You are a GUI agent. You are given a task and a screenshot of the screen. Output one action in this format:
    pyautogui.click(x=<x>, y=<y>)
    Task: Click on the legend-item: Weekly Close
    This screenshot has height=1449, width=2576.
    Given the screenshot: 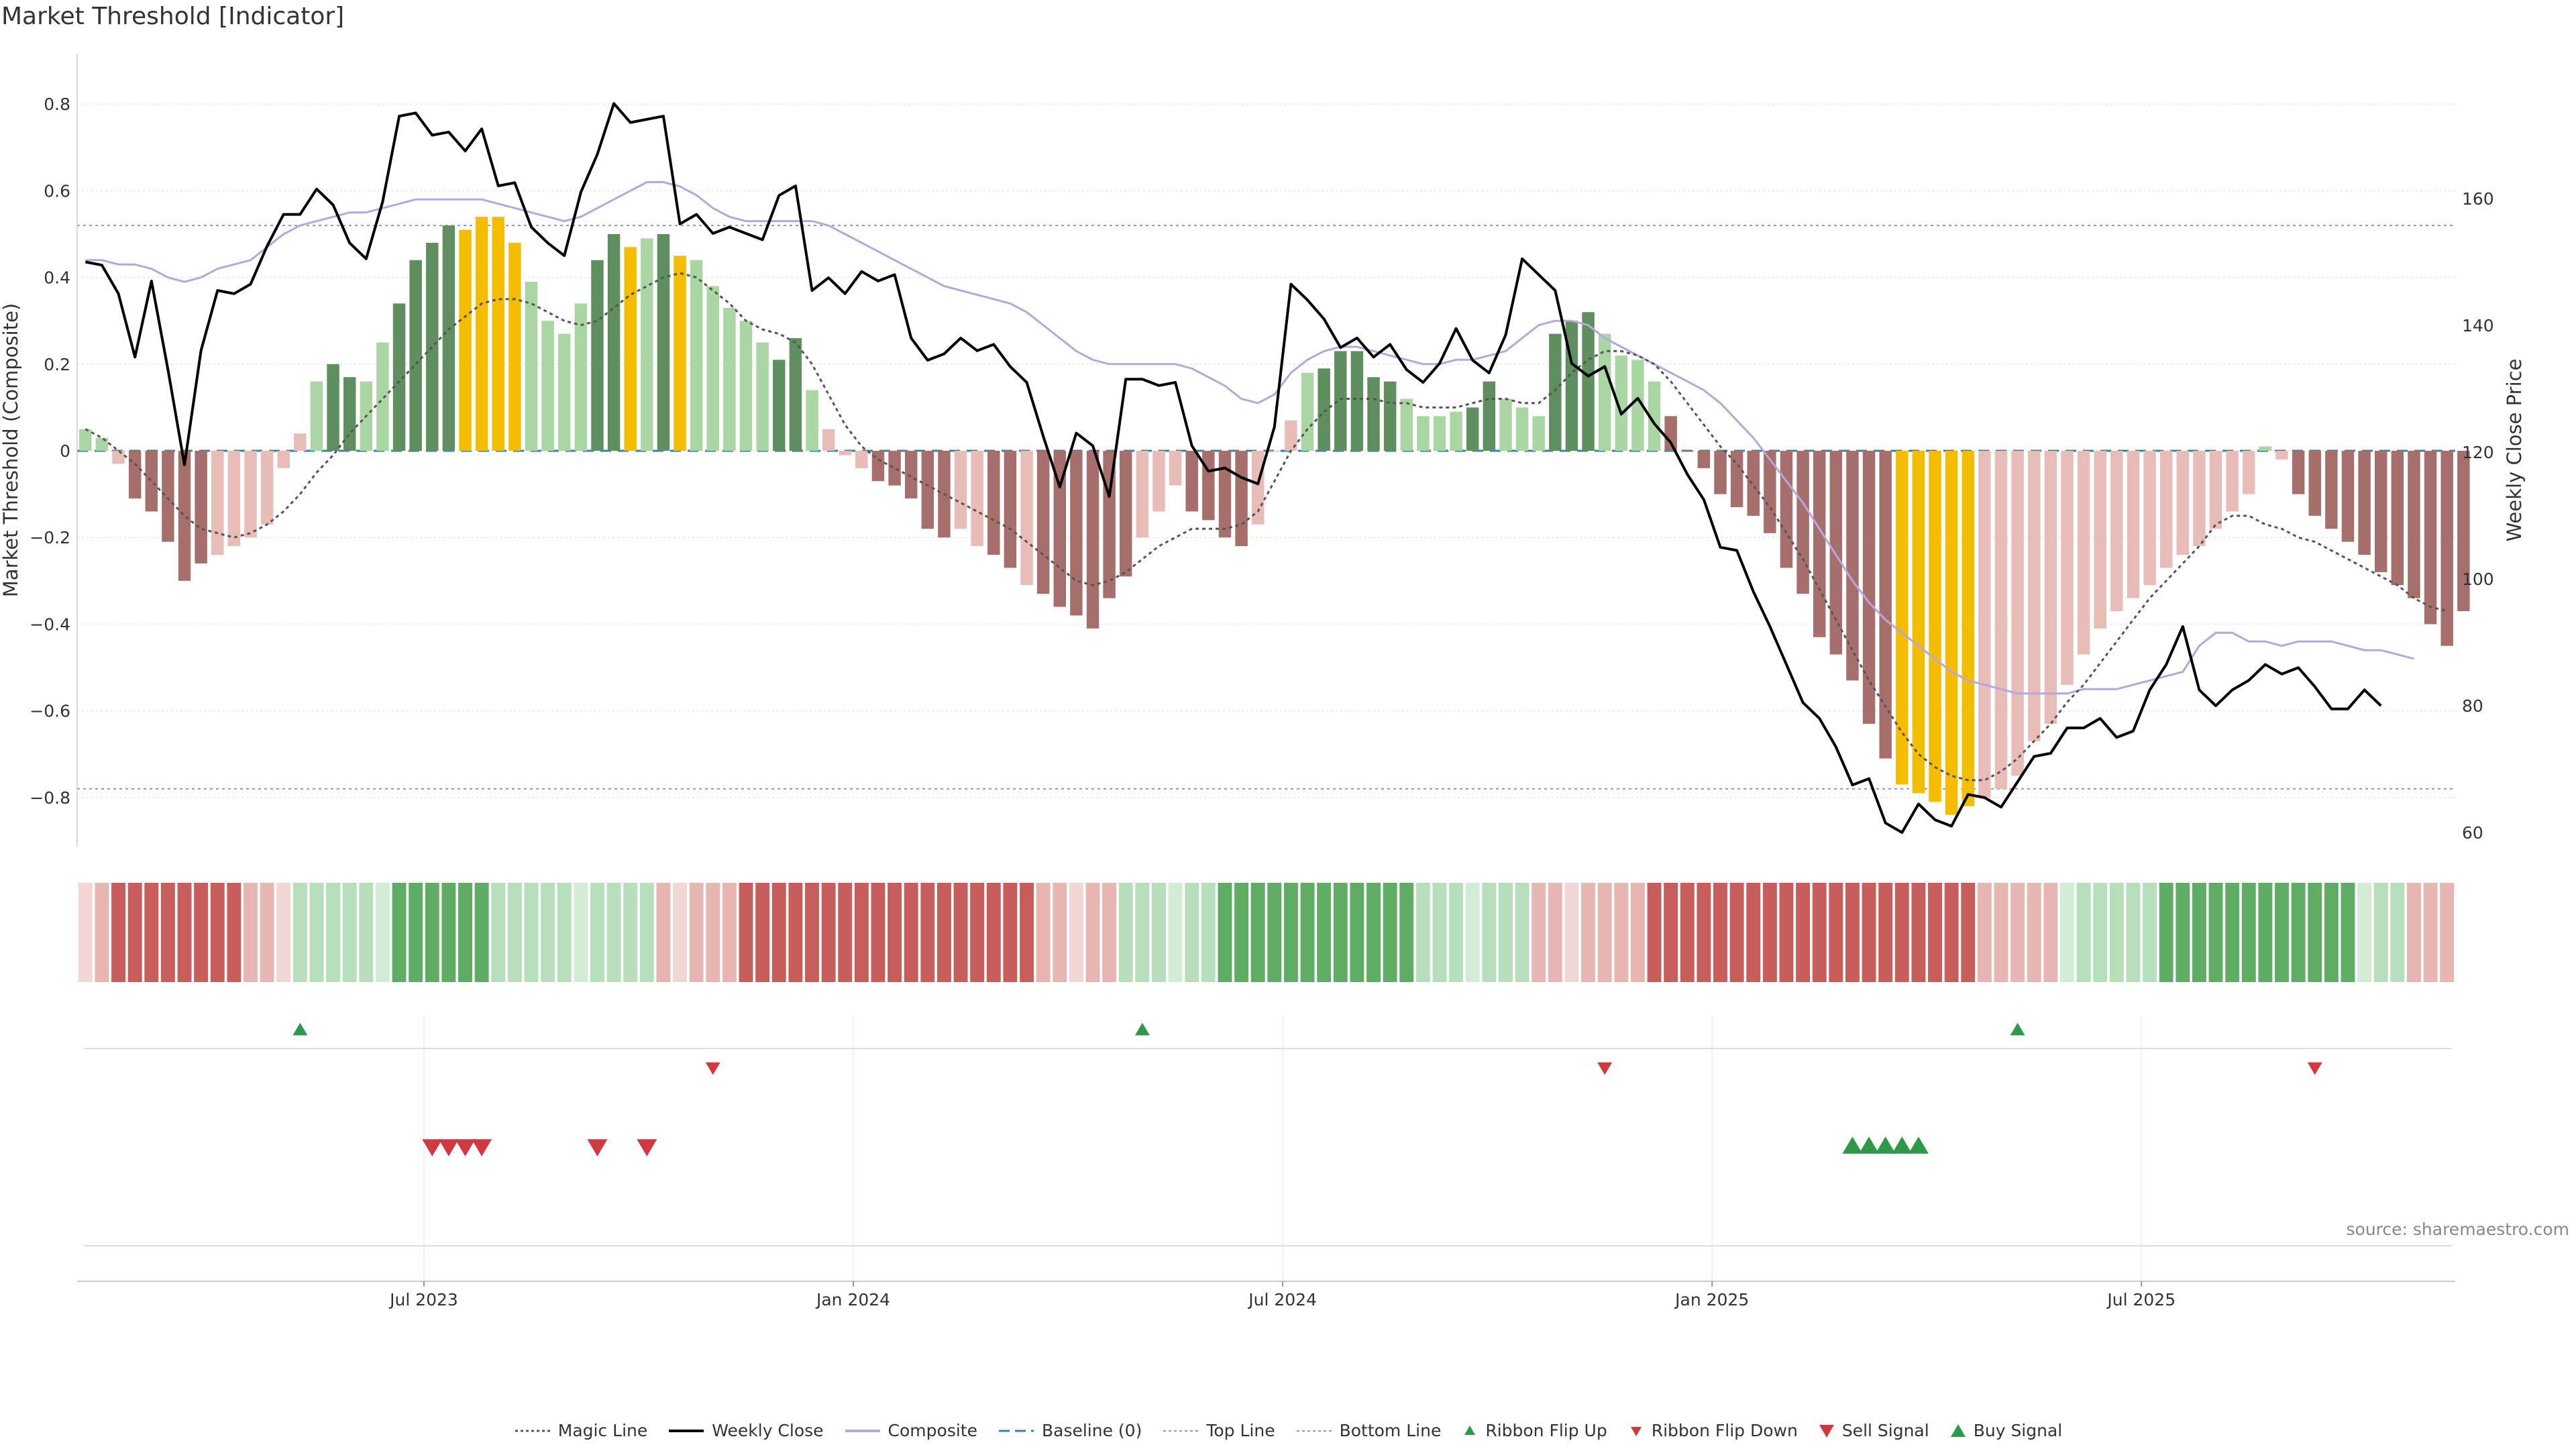 What is the action you would take?
    pyautogui.click(x=745, y=1430)
    